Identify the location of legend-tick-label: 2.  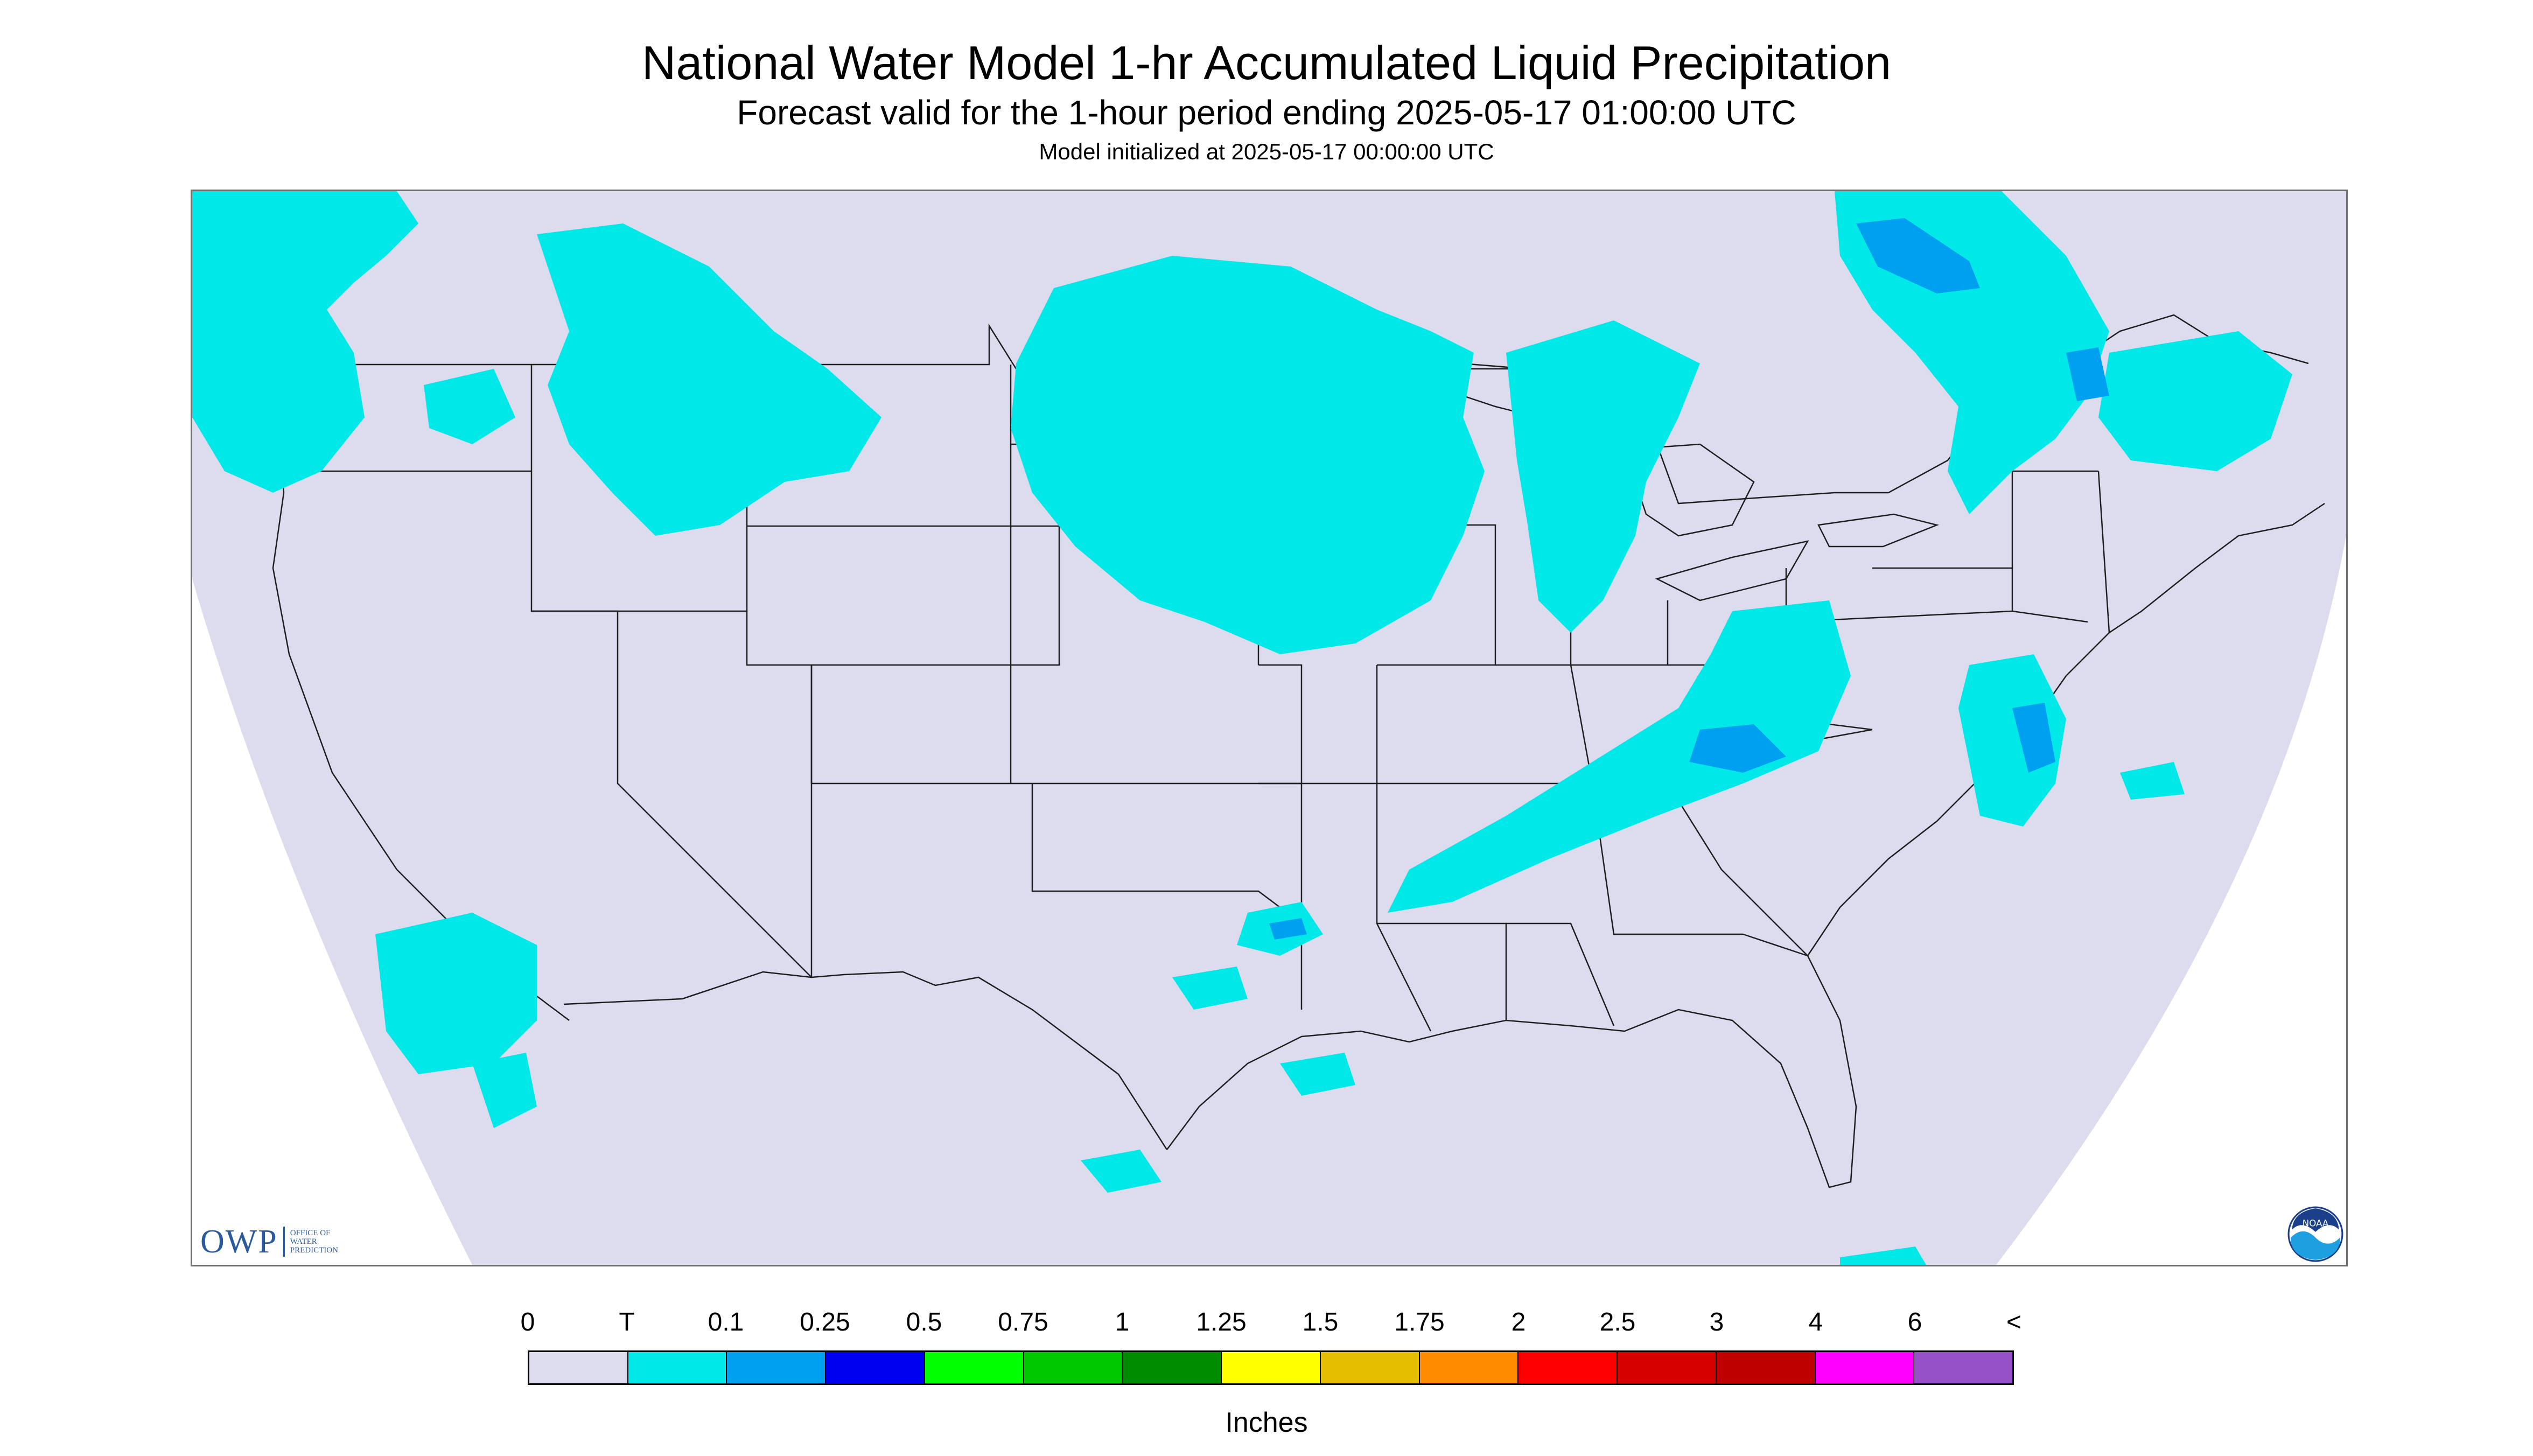
(1519, 1322).